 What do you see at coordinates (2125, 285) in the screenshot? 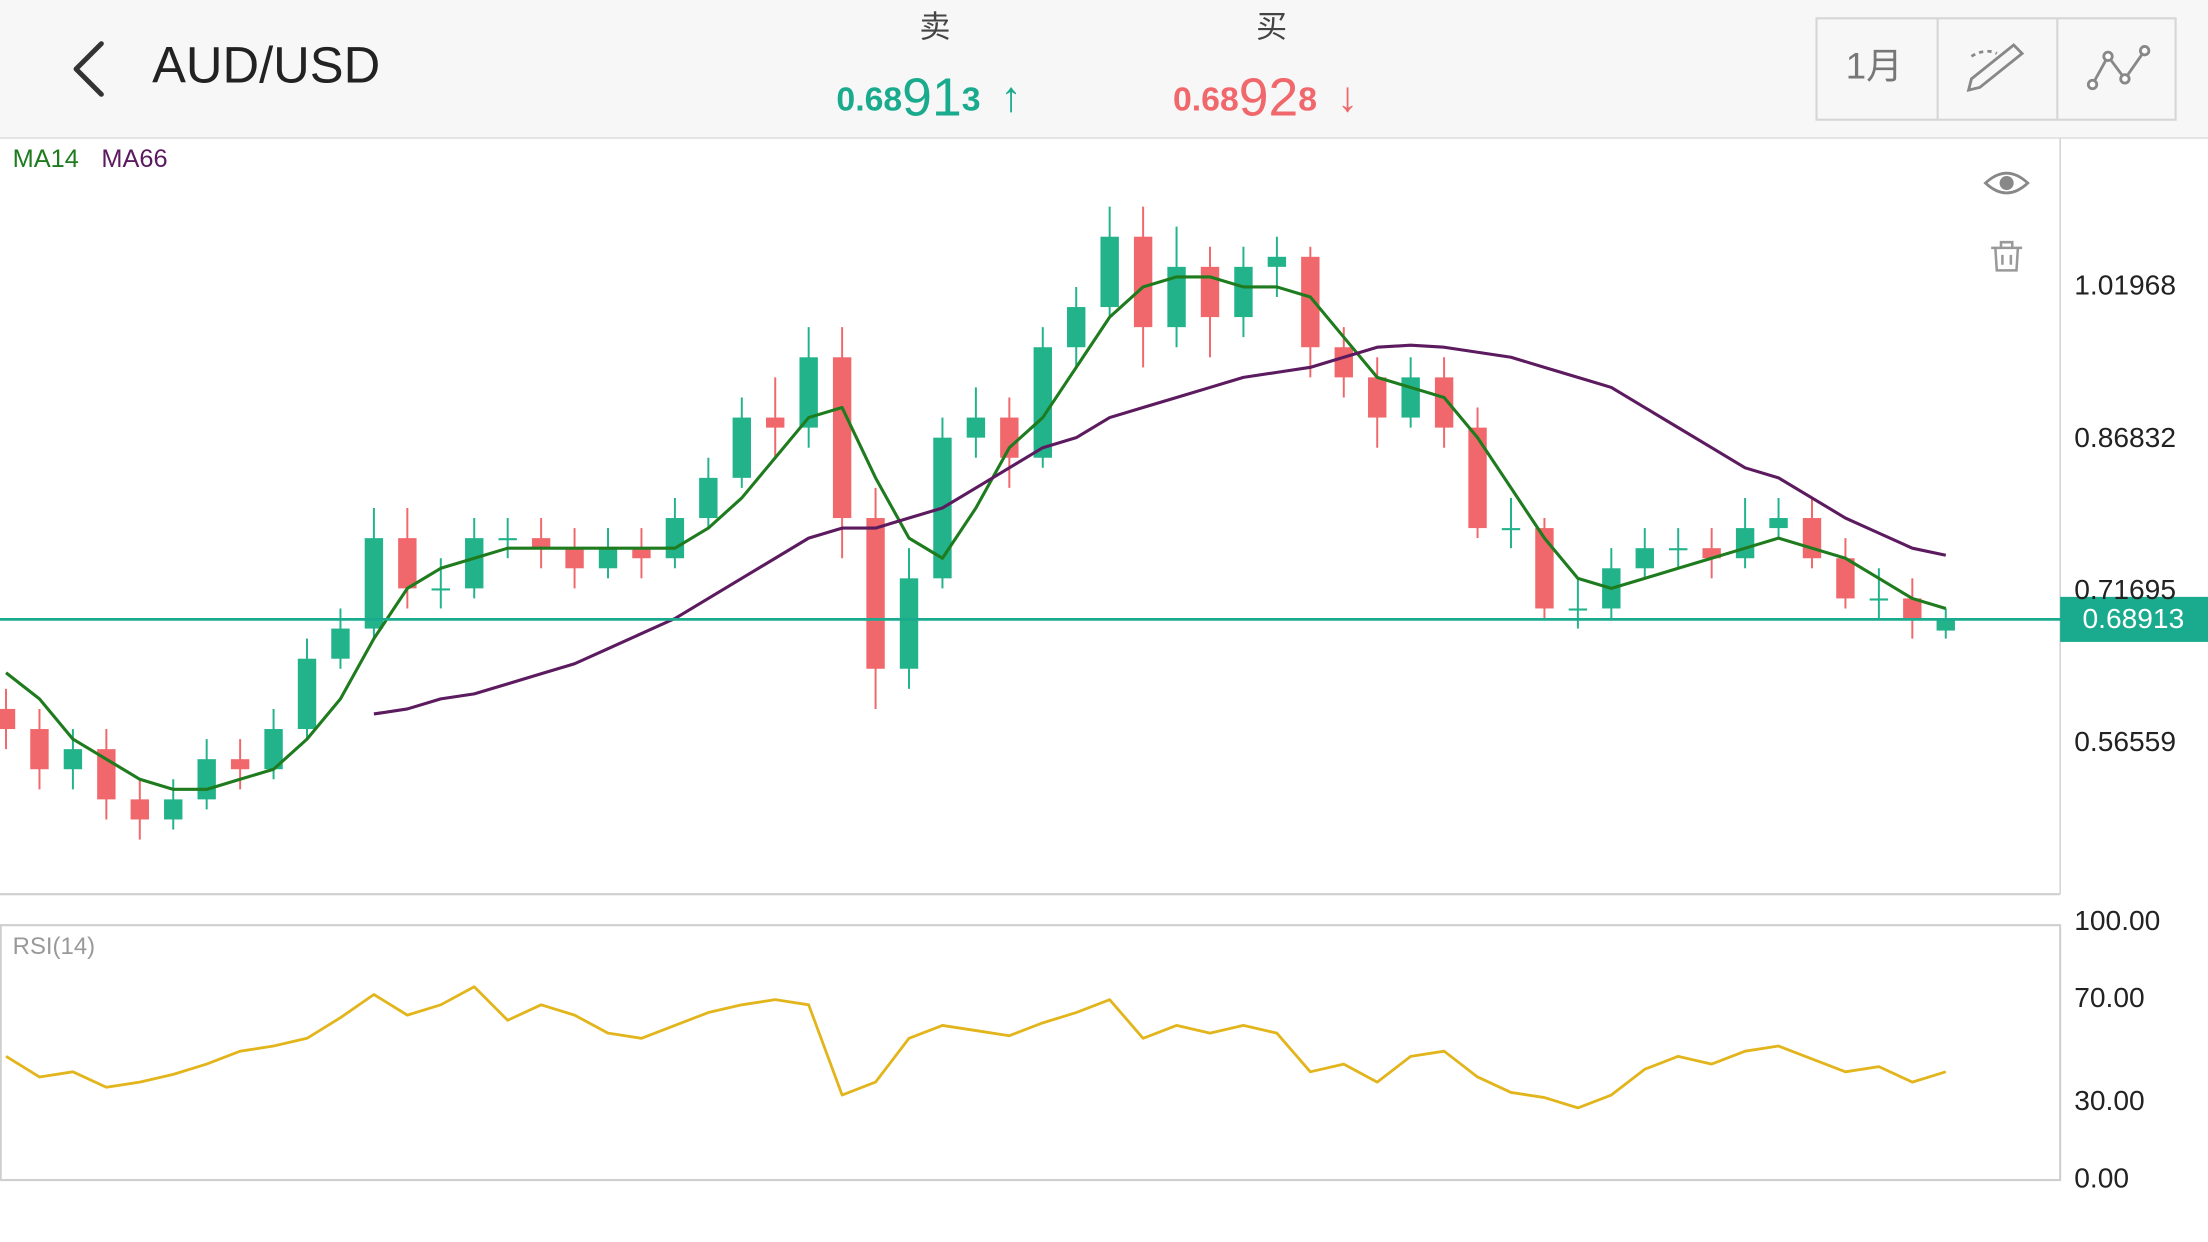
I see `y-tick-label: 1.01968` at bounding box center [2125, 285].